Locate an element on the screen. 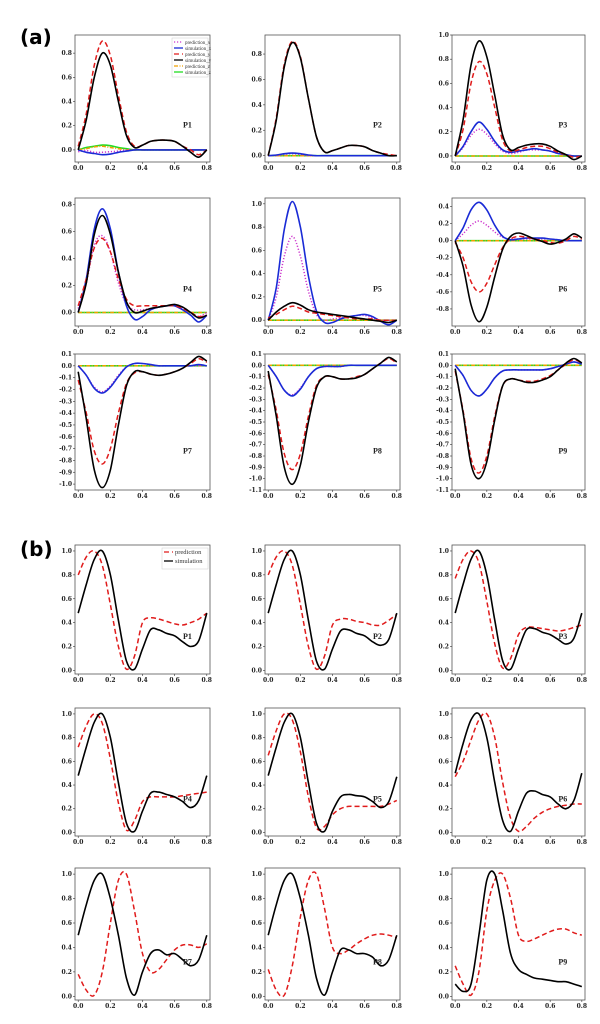 This screenshot has width=600, height=1024. subplot-b-p5: 0.0 0.2 0.4 0.6 0.8 0.0 0.2 0.4 0.6 0.8 1.0 P5 is located at coordinates (327, 776).